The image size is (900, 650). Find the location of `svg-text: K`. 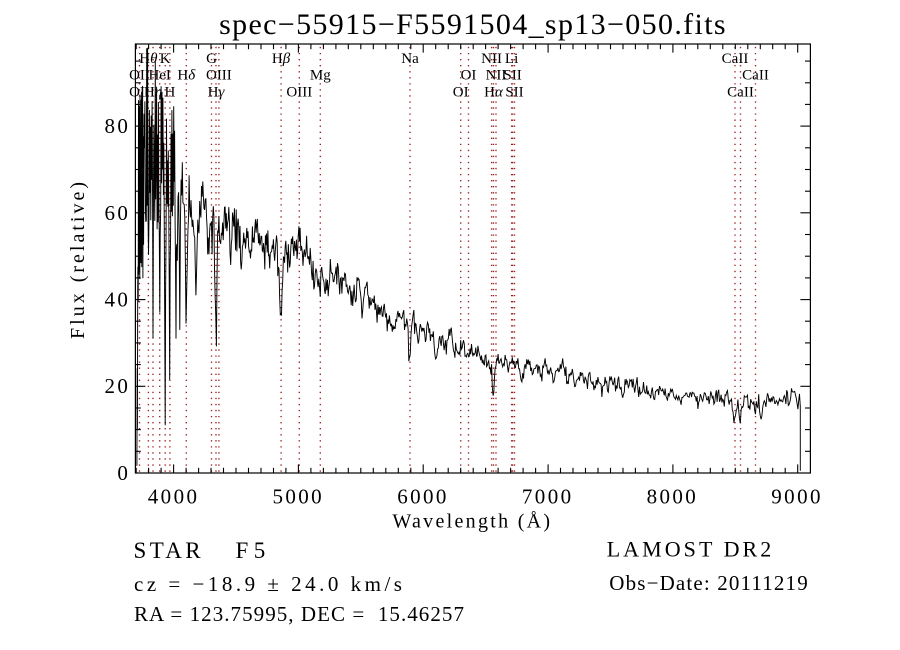

svg-text: K is located at coordinates (165, 59).